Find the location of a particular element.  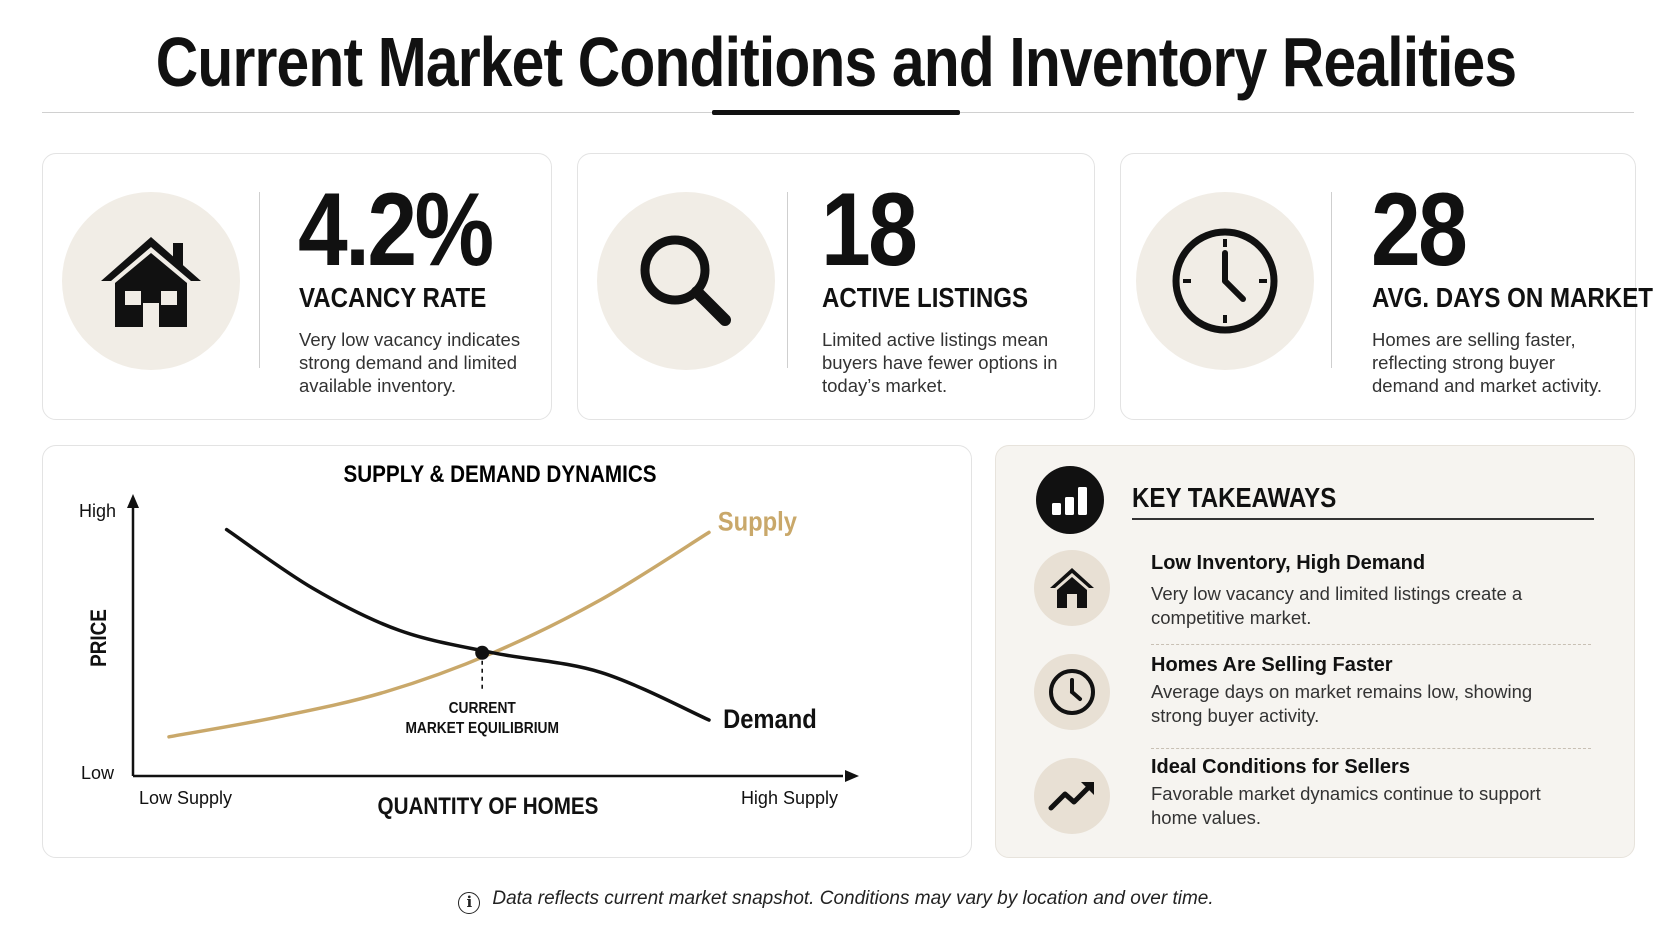

takeaway-heading: Low Inventory, High Demand is located at coordinates (1288, 563).